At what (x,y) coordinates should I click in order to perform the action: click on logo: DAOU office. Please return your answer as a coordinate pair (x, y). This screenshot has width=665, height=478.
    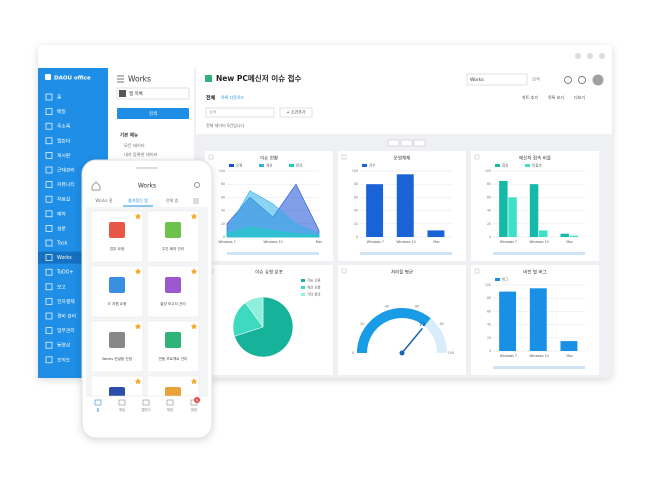
    Looking at the image, I should click on (72, 79).